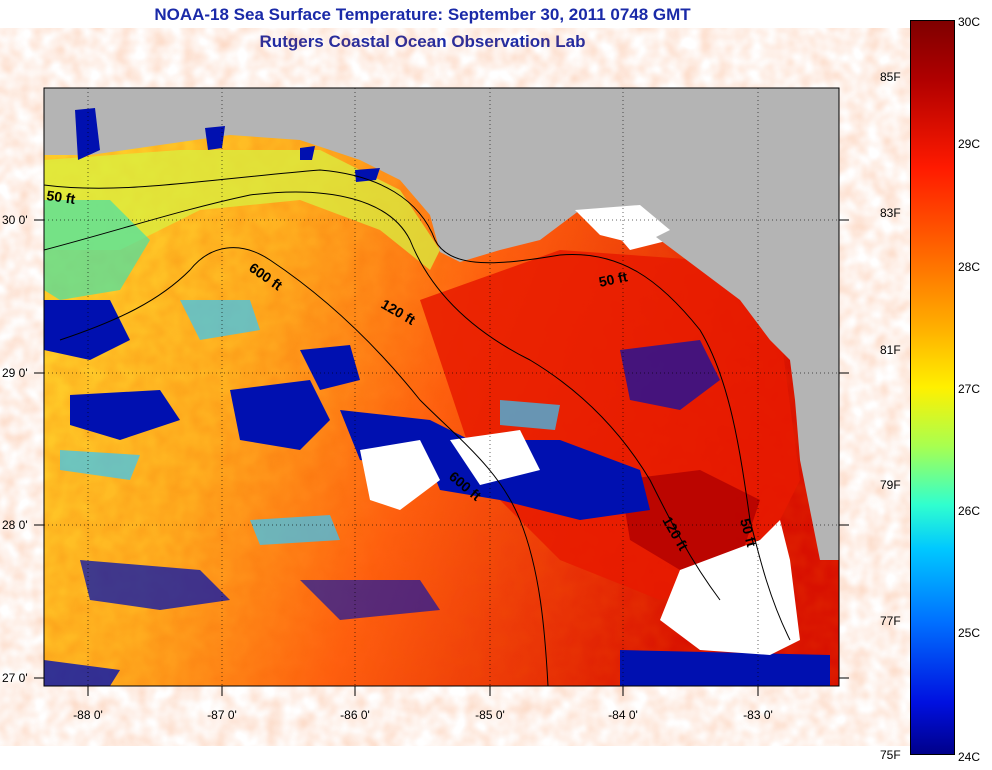 This screenshot has width=992, height=770. I want to click on lon-label-88: -88 0', so click(88, 715).